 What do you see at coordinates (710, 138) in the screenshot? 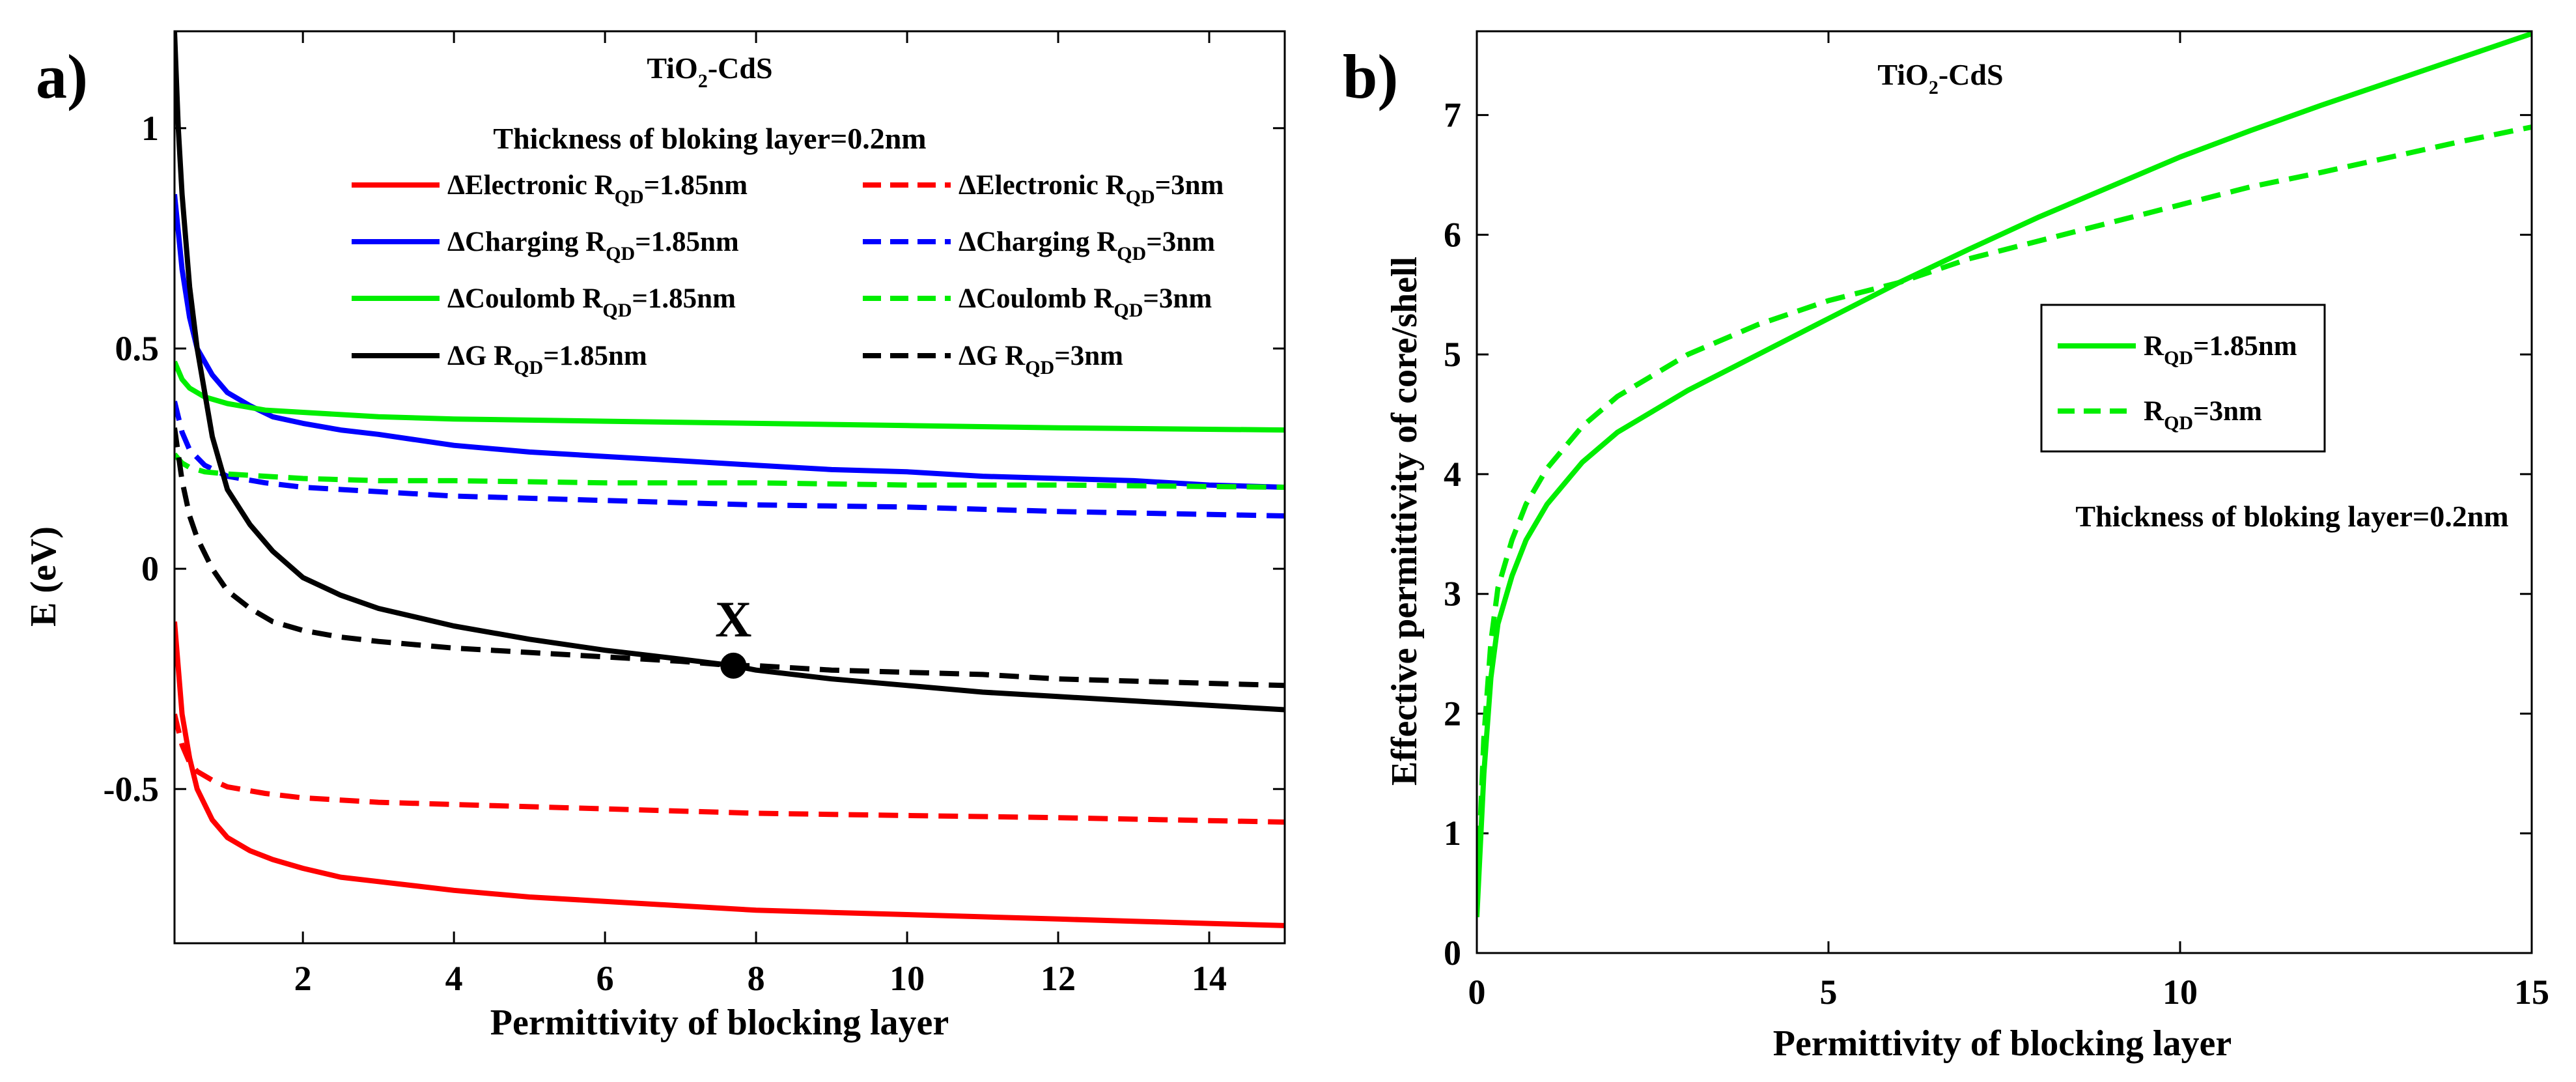
I see `thickness-annotation-a: Thickness of bloking layer=0.2nm` at bounding box center [710, 138].